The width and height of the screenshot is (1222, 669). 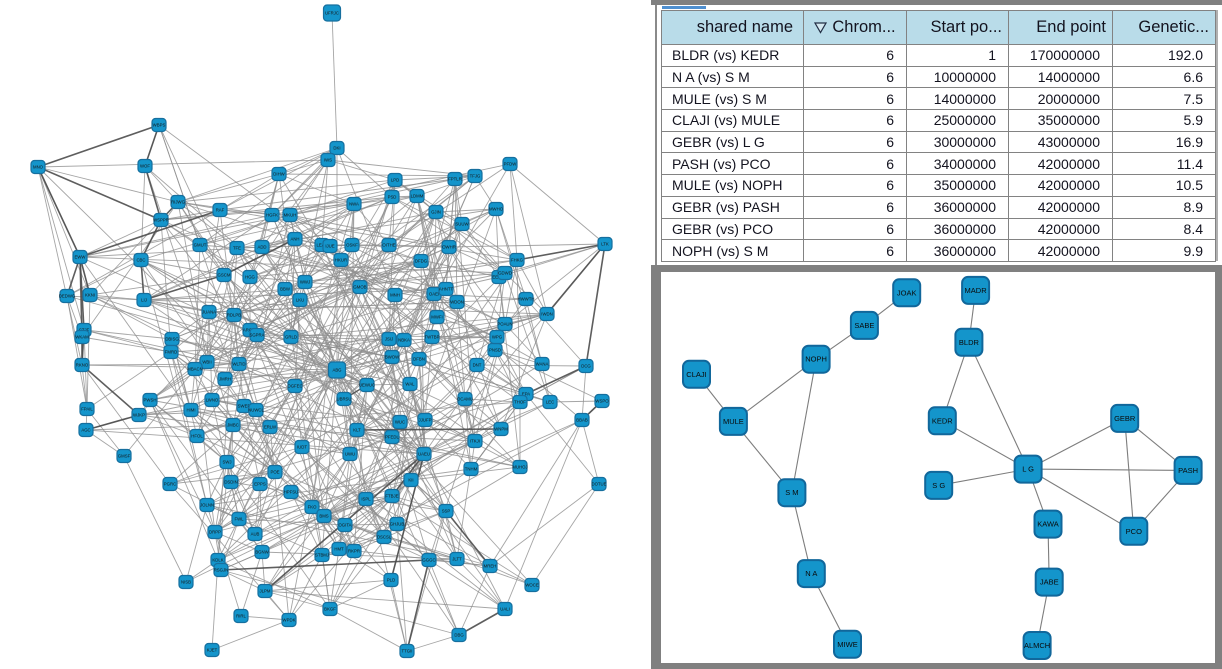 What do you see at coordinates (407, 651) in the screenshot?
I see `svg-text: TTGII` at bounding box center [407, 651].